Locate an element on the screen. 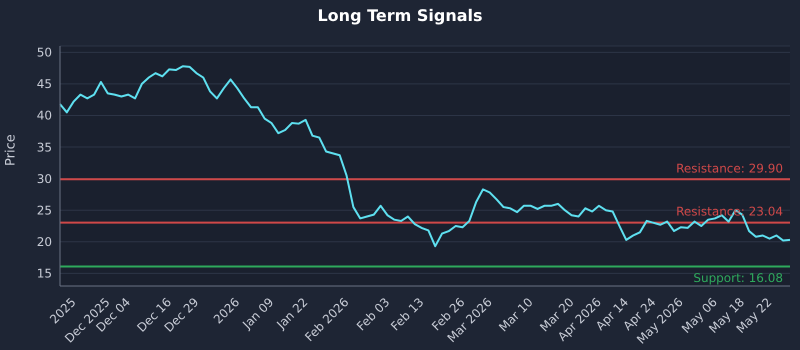 Image resolution: width=800 pixels, height=350 pixels. x-tick-label: Mar 10 is located at coordinates (516, 314).